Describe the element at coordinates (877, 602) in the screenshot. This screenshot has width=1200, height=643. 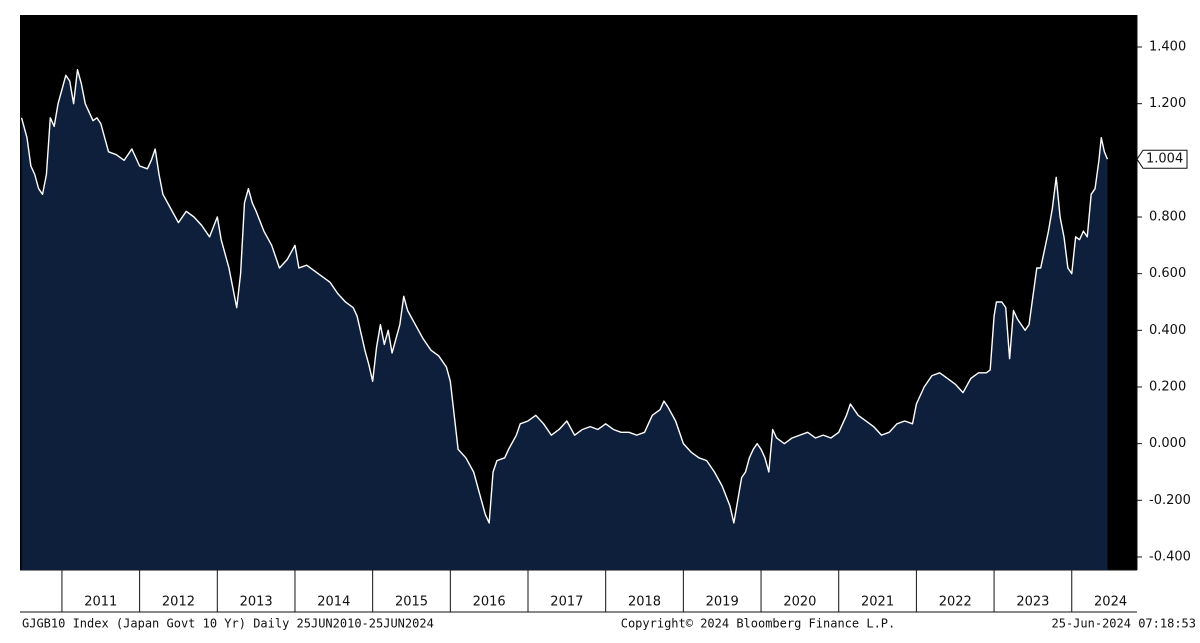
I see `x-tick-label: 2021` at that location.